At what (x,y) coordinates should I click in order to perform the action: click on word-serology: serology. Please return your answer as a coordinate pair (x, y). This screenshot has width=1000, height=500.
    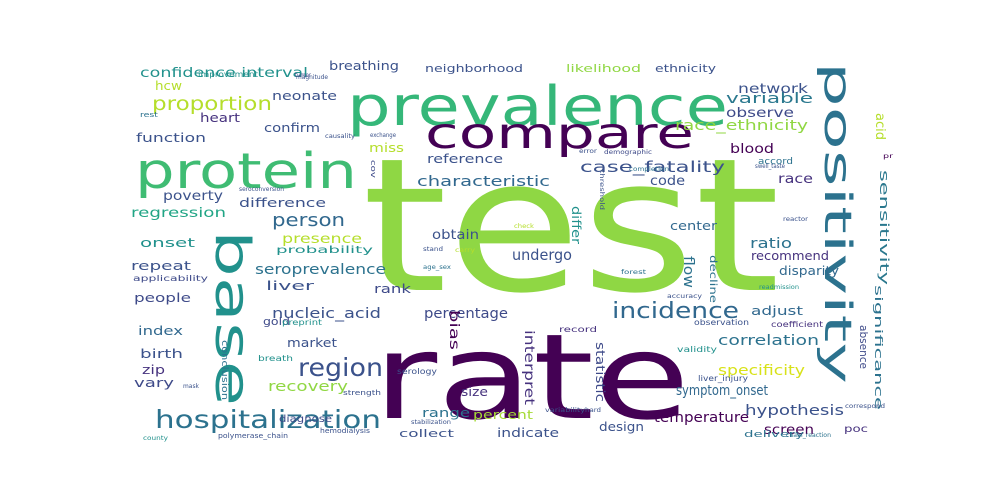
    Looking at the image, I should click on (417, 371).